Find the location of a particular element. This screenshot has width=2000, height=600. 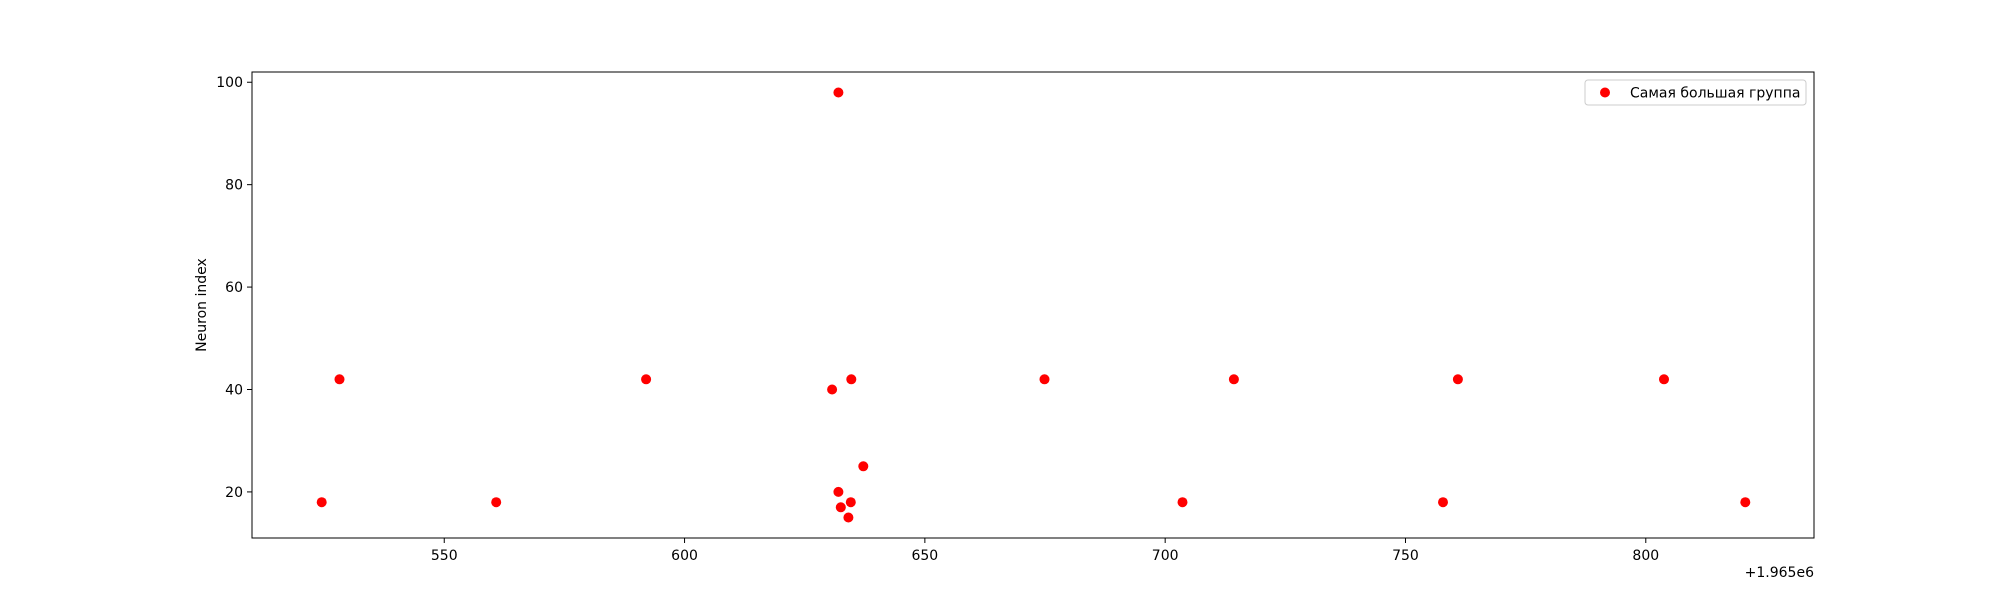

legend-box is located at coordinates (1695, 92).